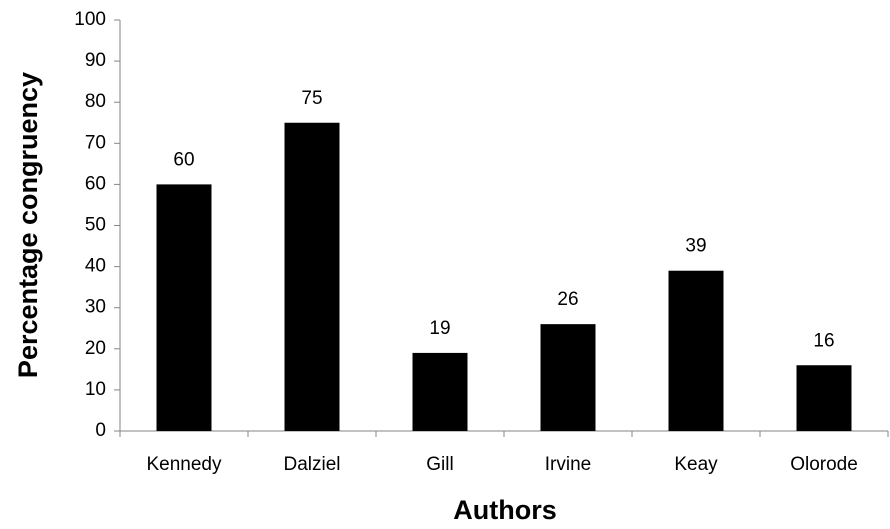 Image resolution: width=890 pixels, height=529 pixels. I want to click on y-tick-label: 80, so click(95, 101).